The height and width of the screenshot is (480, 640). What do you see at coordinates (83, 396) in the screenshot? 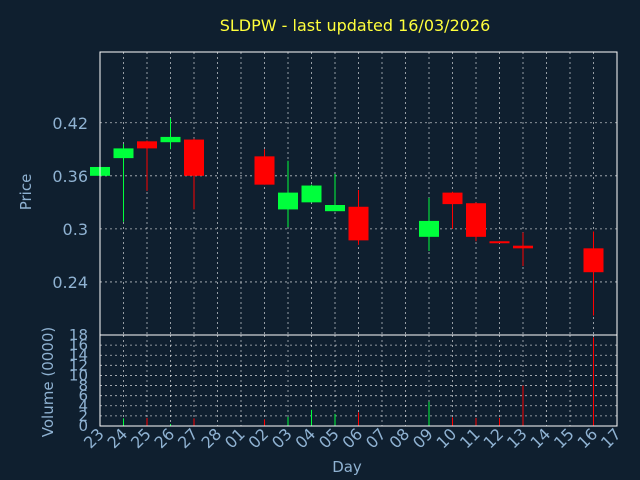
I see `y-tick-label-volume: 6` at bounding box center [83, 396].